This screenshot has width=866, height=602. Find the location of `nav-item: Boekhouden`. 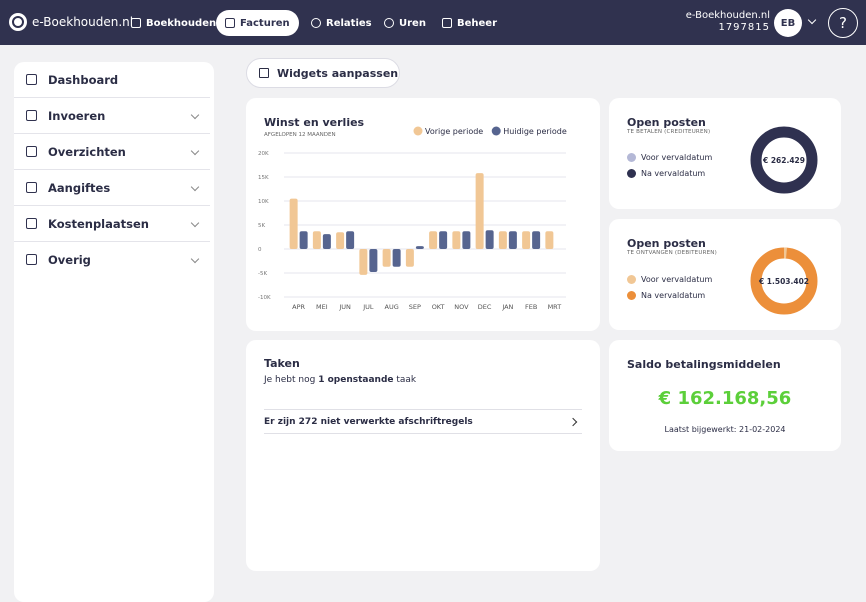

nav-item: Boekhouden is located at coordinates (173, 23).